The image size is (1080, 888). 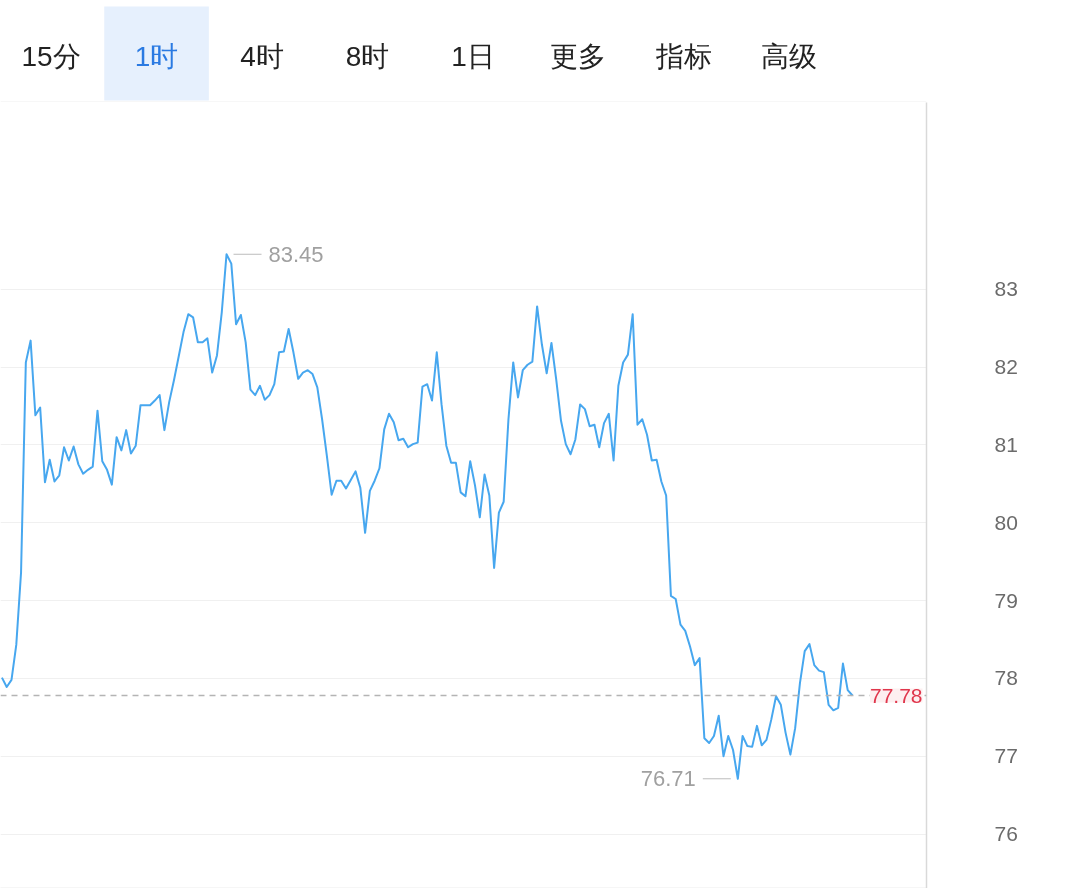 I want to click on y-tick-label: 79, so click(x=1006, y=600).